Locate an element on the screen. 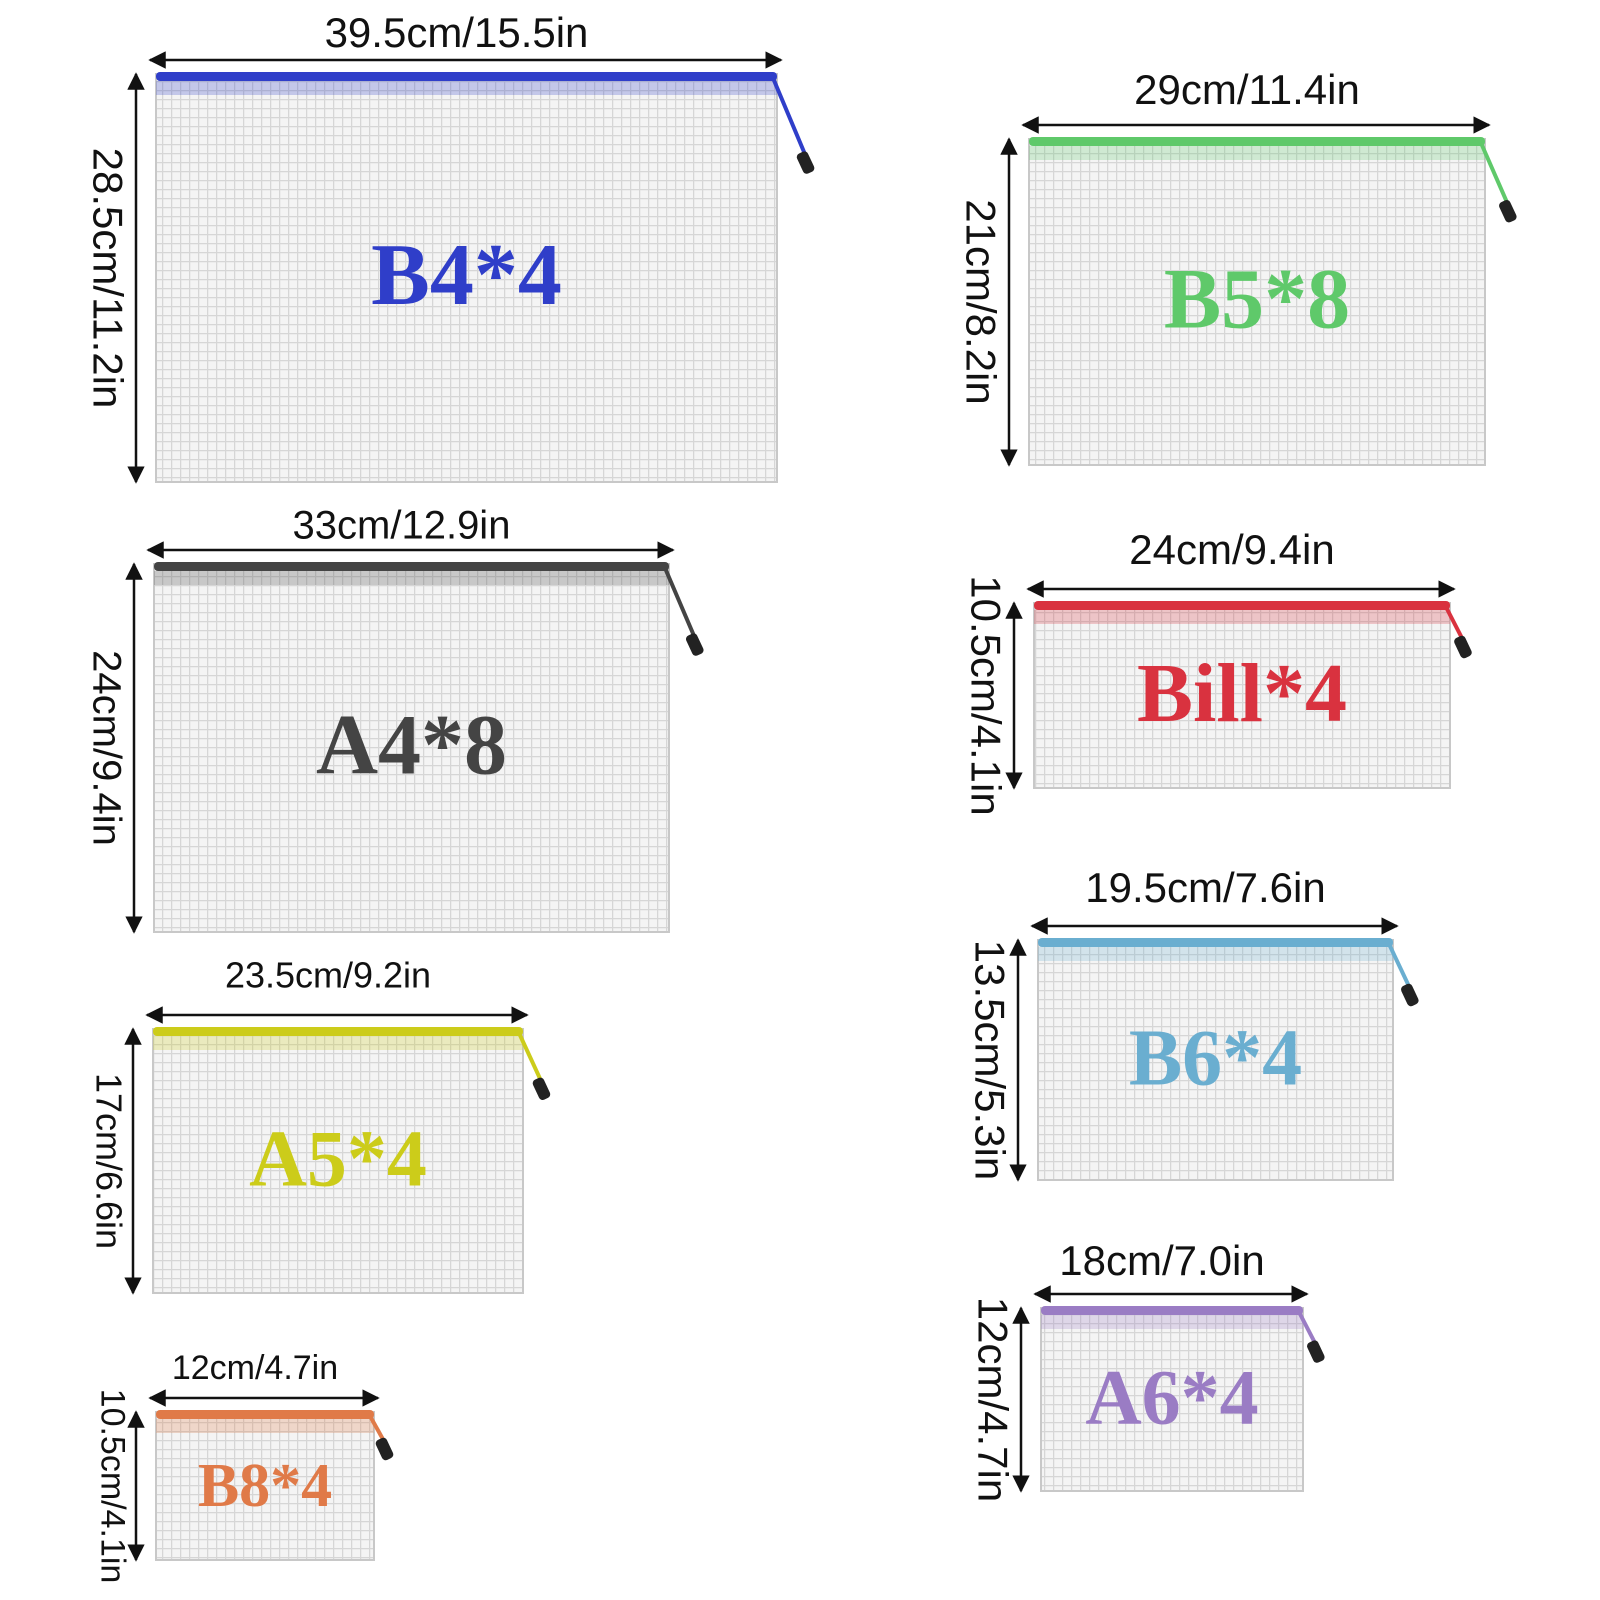 Image resolution: width=1600 pixels, height=1600 pixels. pouch: A4*8 33cm/12.9in 24cm/9.4in is located at coordinates (394, 719).